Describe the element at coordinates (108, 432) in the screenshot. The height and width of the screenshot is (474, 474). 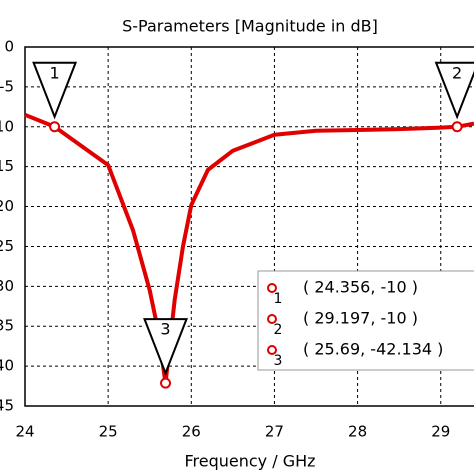
I see `x-tick-label: 25` at that location.